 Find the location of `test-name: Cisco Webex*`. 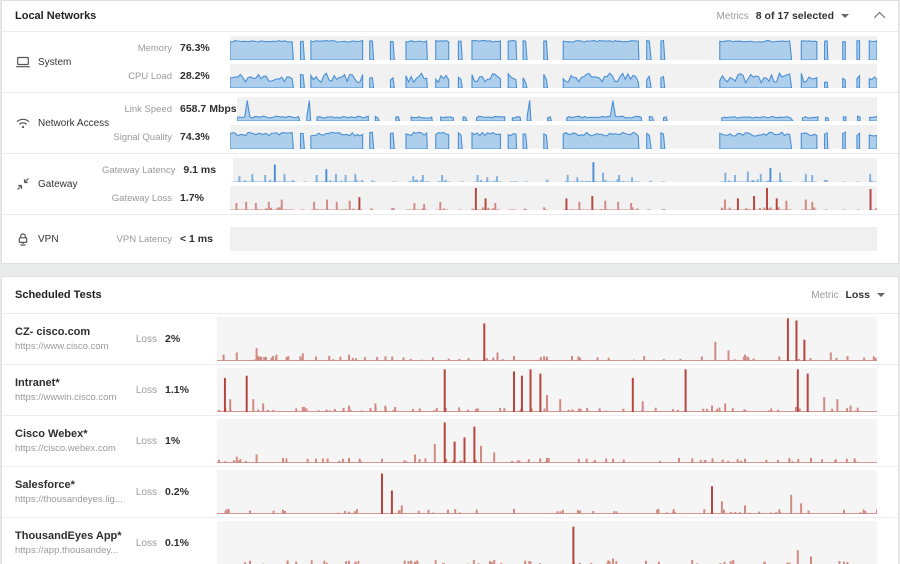

test-name: Cisco Webex* is located at coordinates (51, 434).